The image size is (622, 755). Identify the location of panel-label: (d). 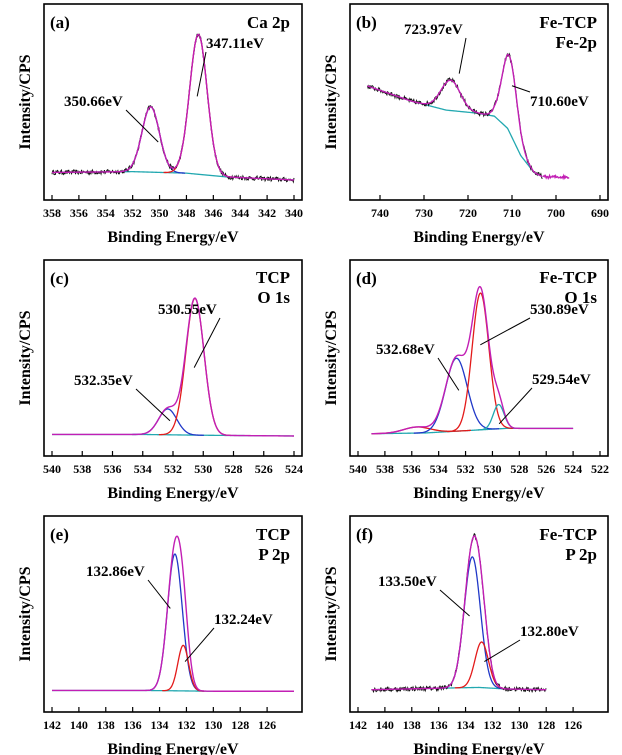
(366, 278).